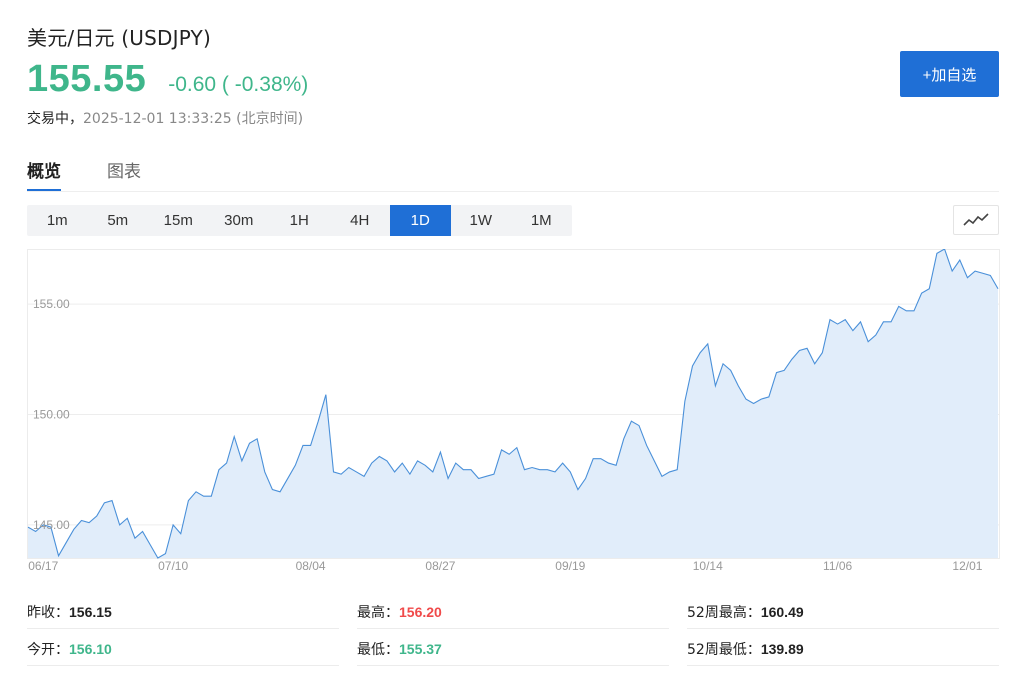 The height and width of the screenshot is (674, 1024). I want to click on stat-value: 155.37, so click(420, 648).